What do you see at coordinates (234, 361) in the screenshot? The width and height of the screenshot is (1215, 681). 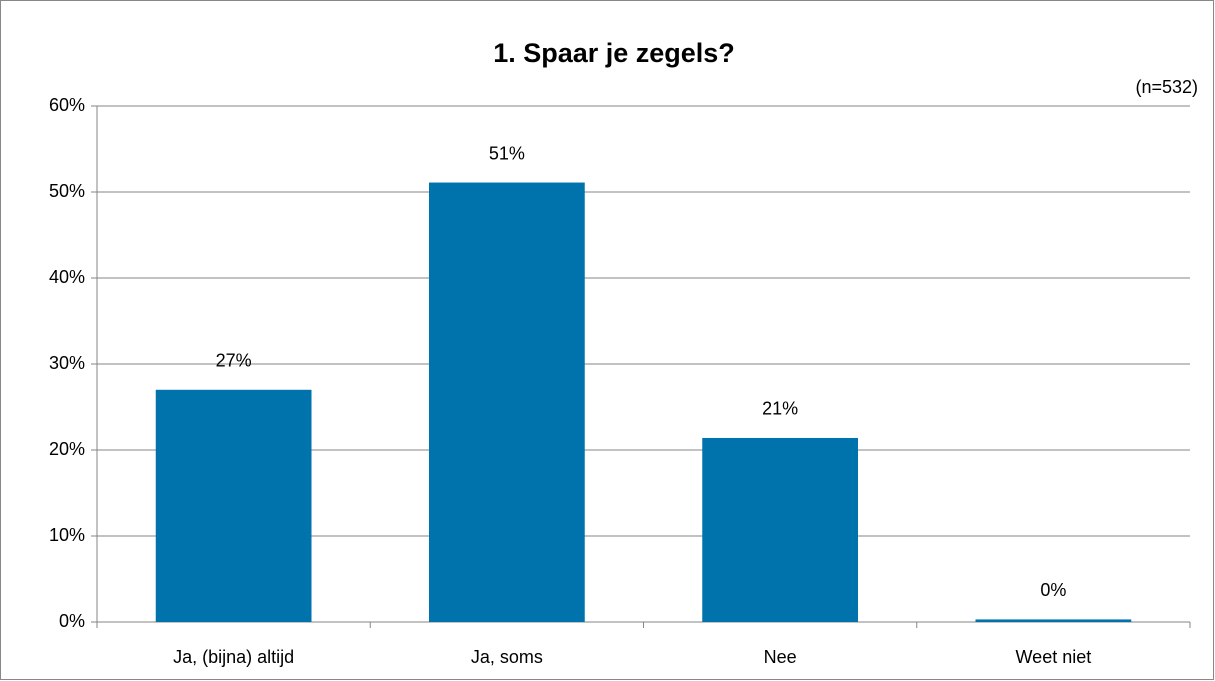 I see `data-label: 27%` at bounding box center [234, 361].